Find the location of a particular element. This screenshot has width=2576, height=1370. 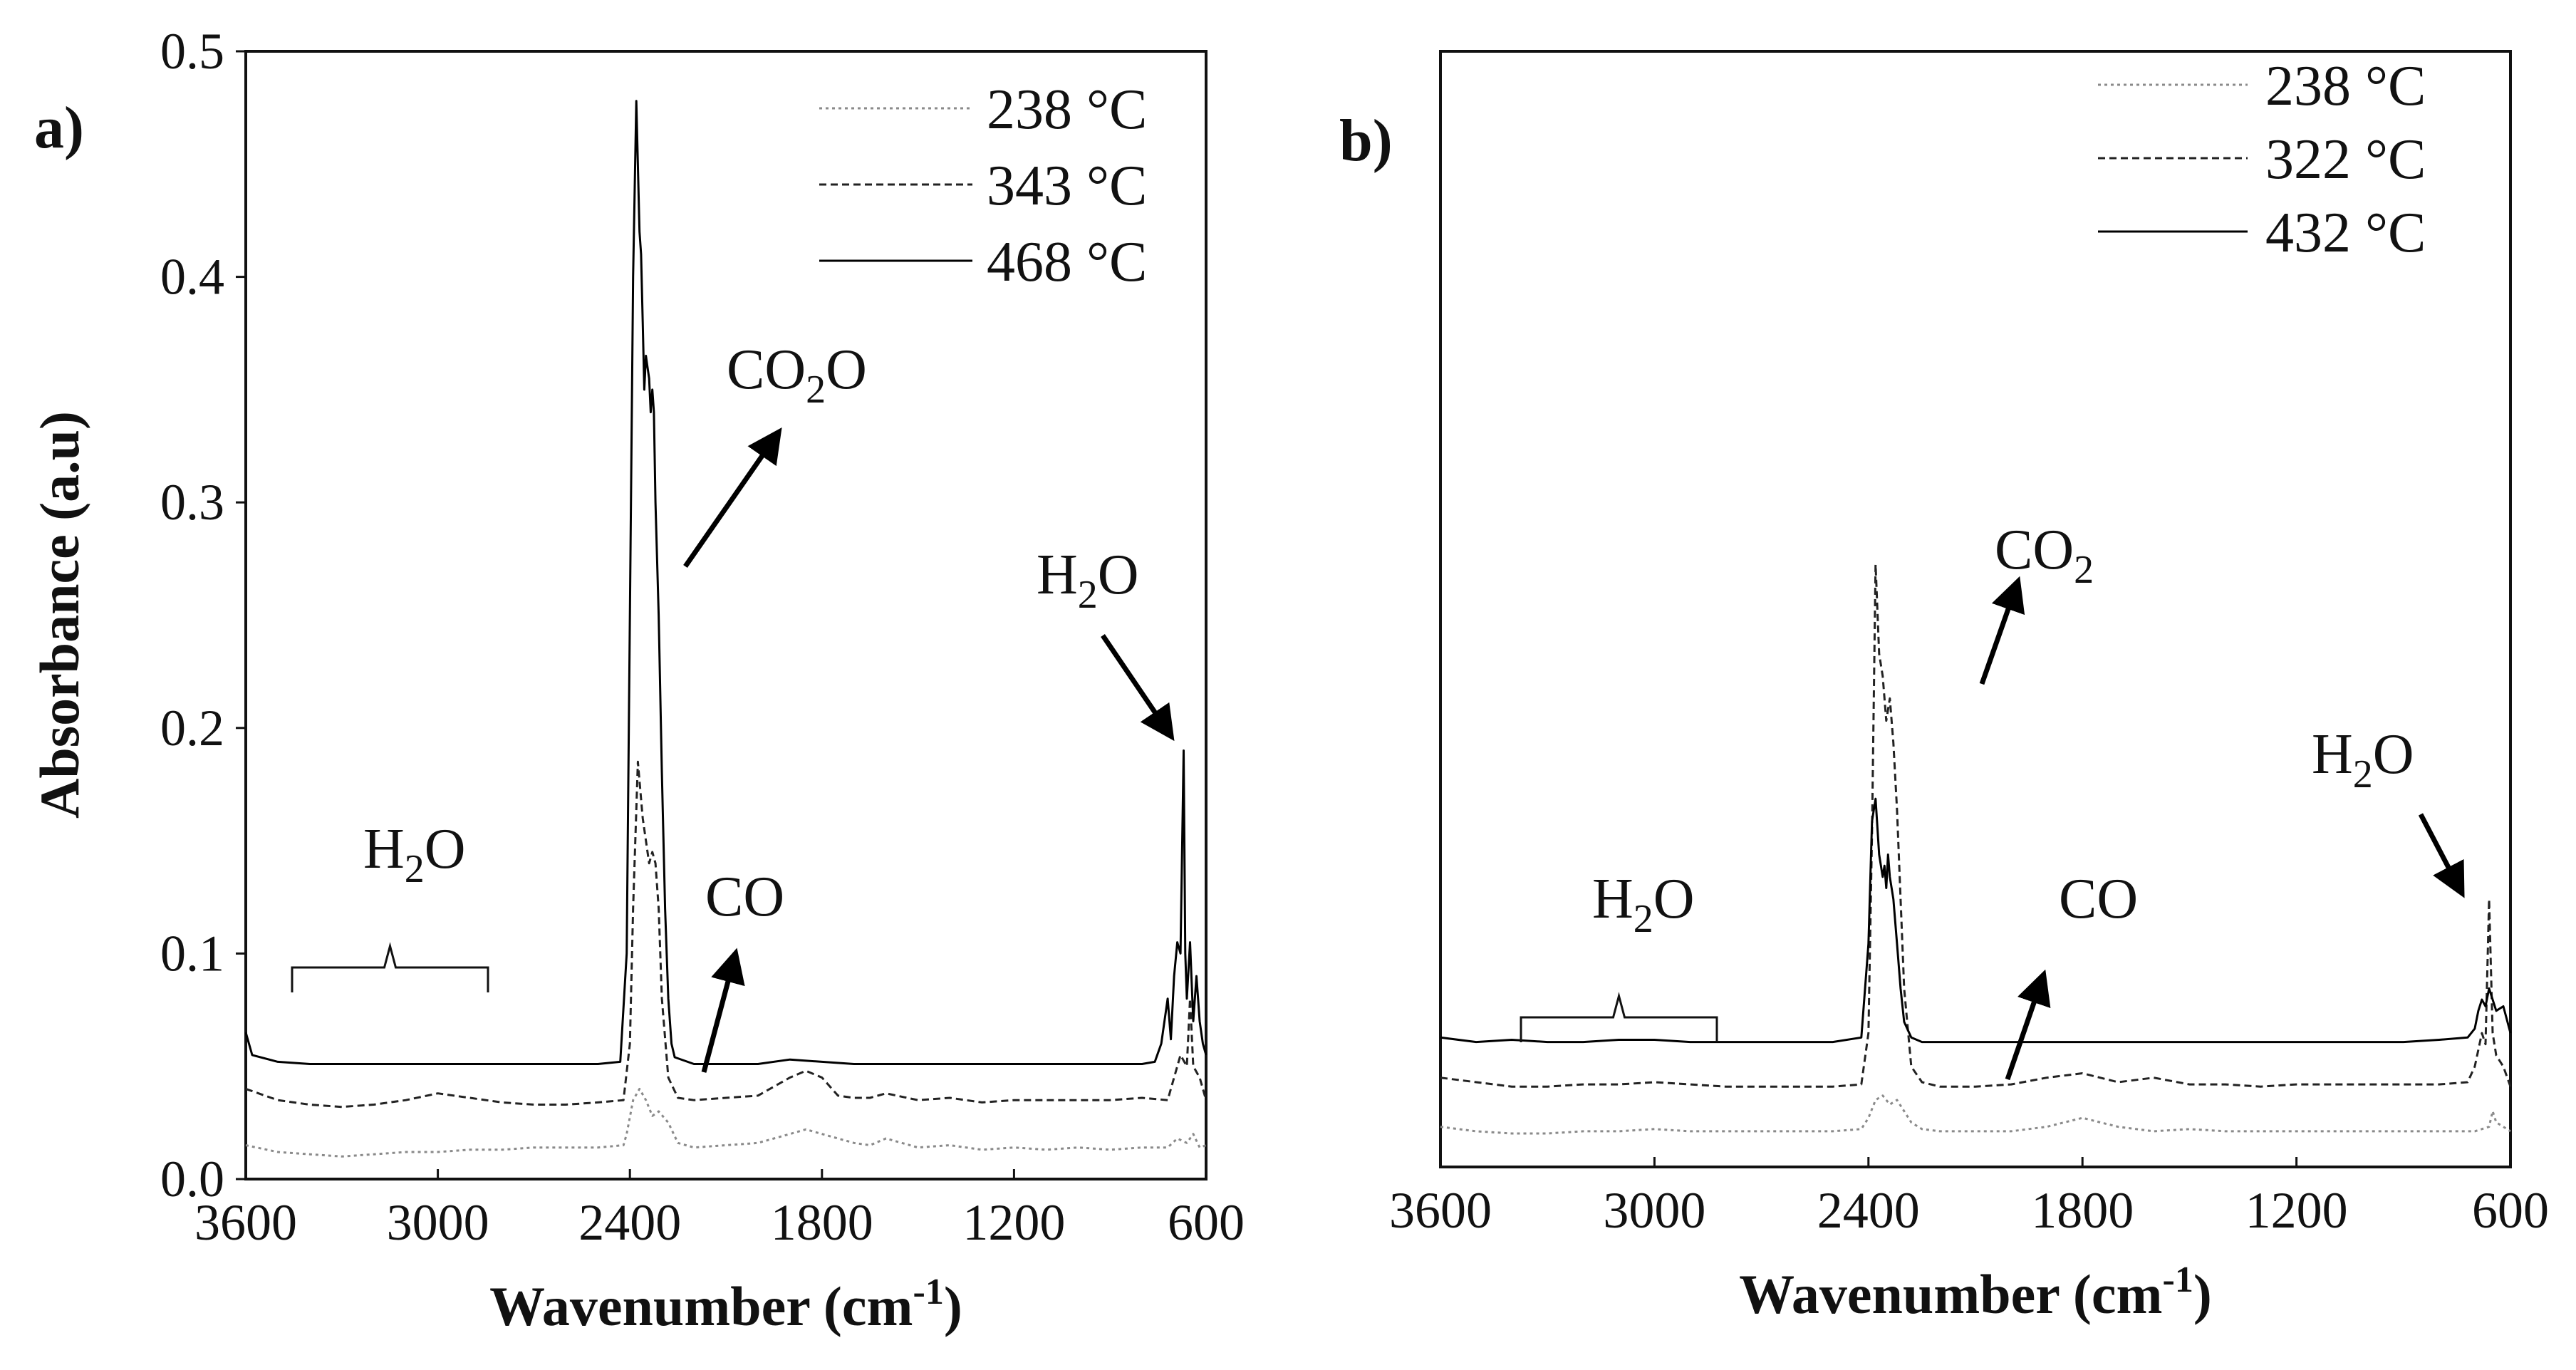

y-axis-title: Absorbance (a.u) is located at coordinates (59, 615).